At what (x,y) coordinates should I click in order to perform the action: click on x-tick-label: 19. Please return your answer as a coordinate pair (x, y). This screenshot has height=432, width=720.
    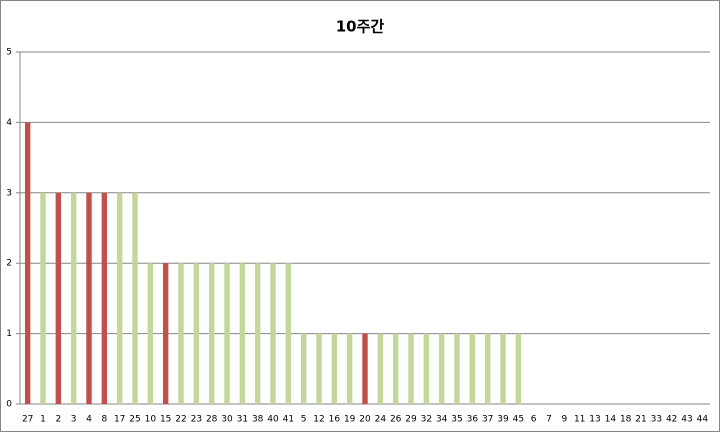
    Looking at the image, I should click on (350, 420).